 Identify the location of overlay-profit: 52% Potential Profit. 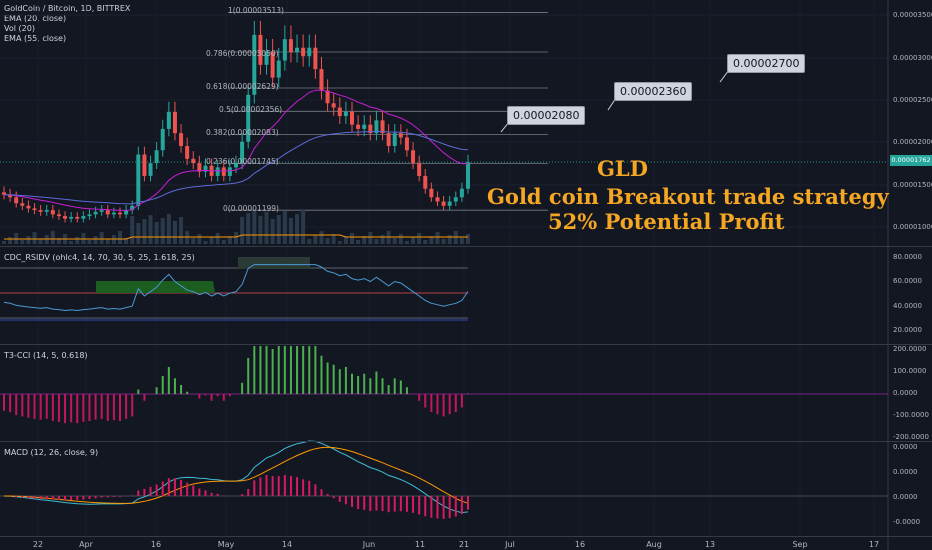
(666, 221).